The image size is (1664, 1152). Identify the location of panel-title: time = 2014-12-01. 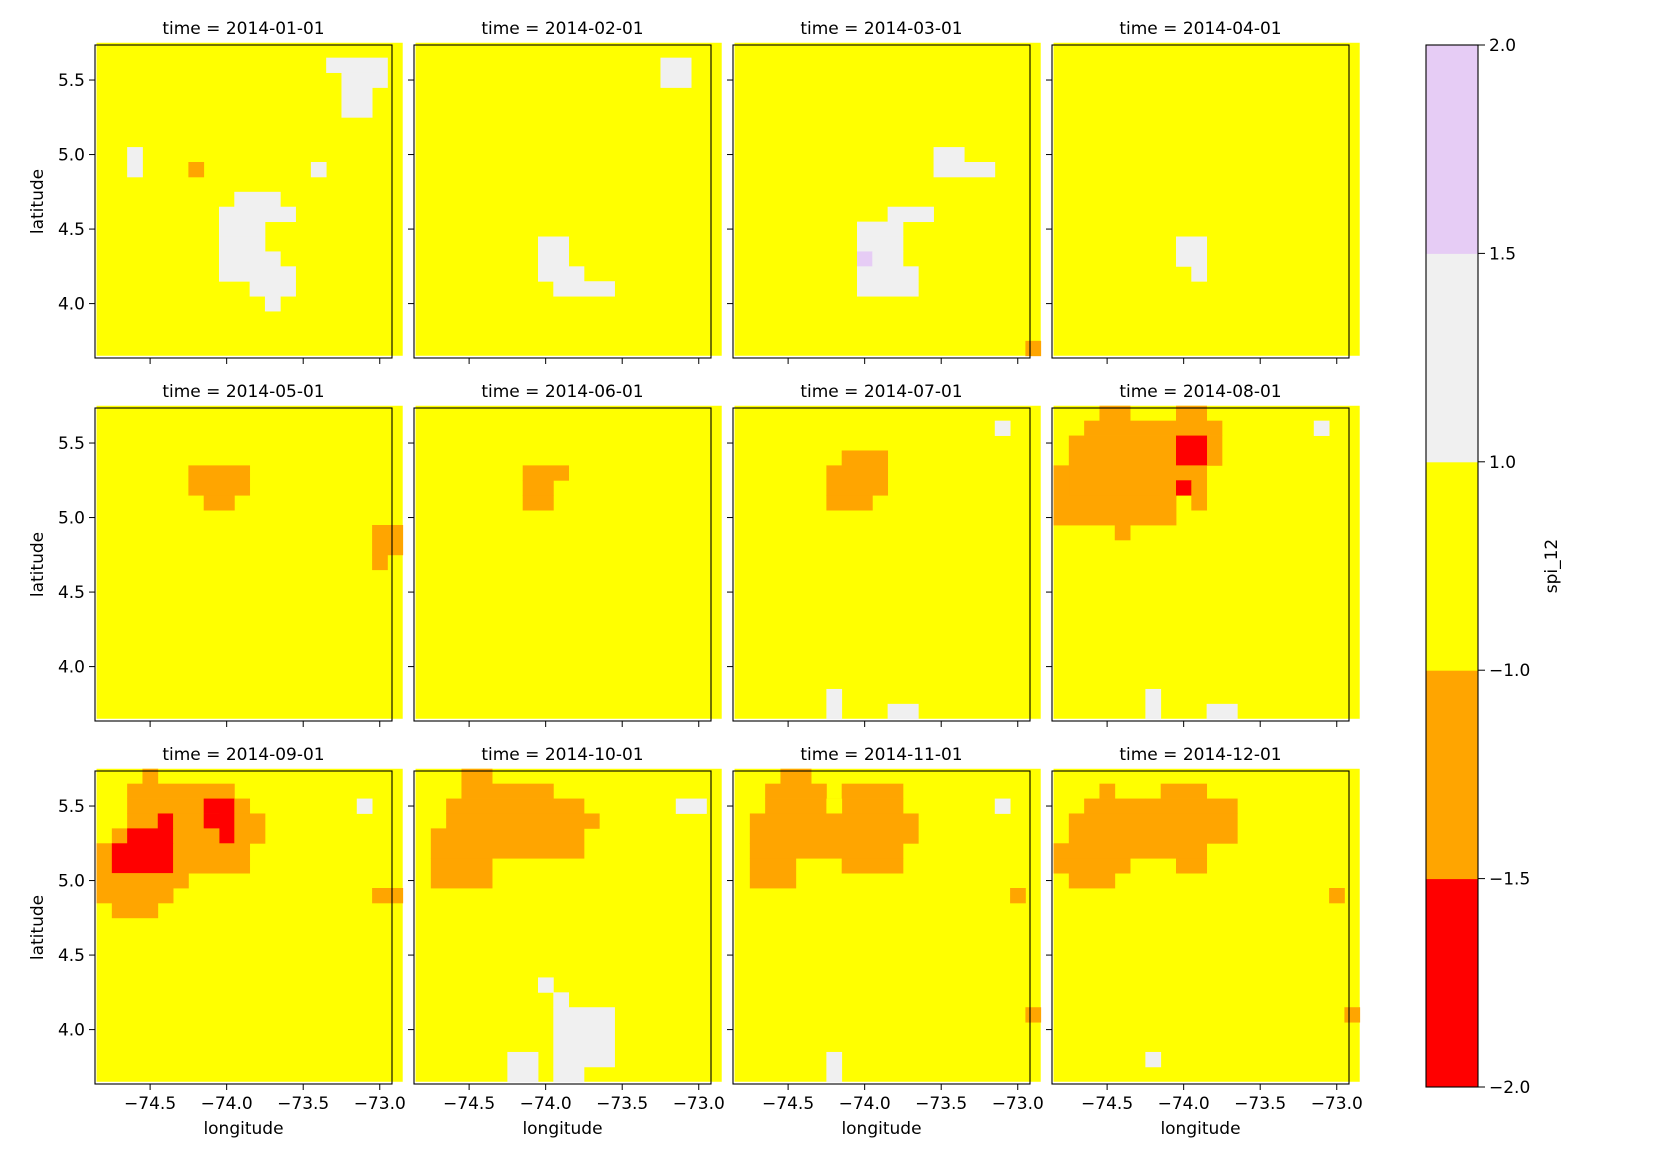
(1200, 755).